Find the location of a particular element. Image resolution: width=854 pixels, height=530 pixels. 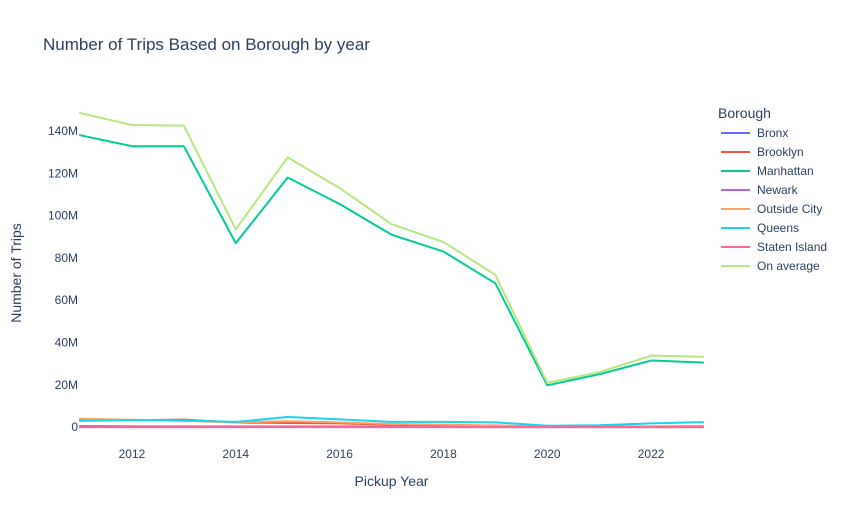

legend-label: Staten Island is located at coordinates (792, 247).